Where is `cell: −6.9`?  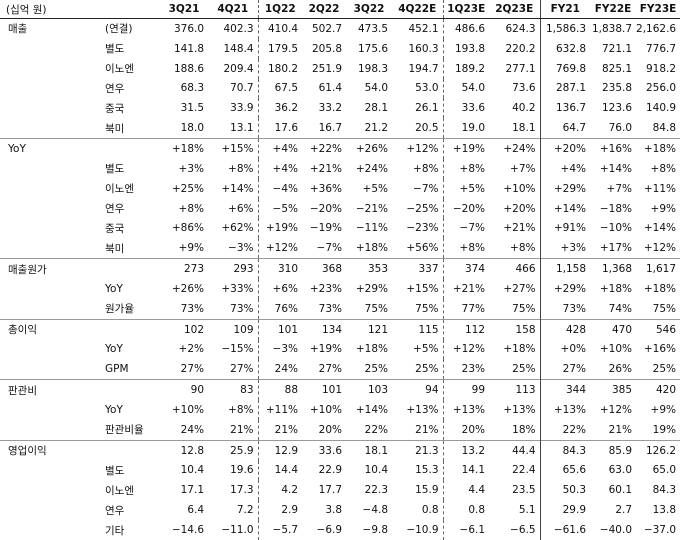 cell: −6.9 is located at coordinates (329, 530).